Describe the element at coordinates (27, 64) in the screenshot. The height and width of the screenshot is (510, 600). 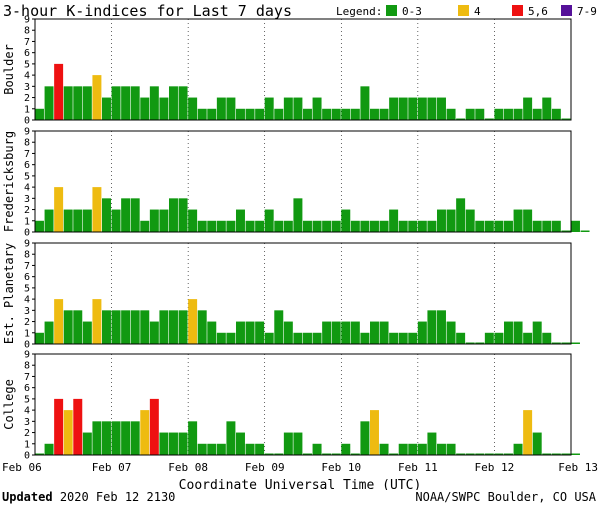
I see `y-tick-label: 5` at that location.